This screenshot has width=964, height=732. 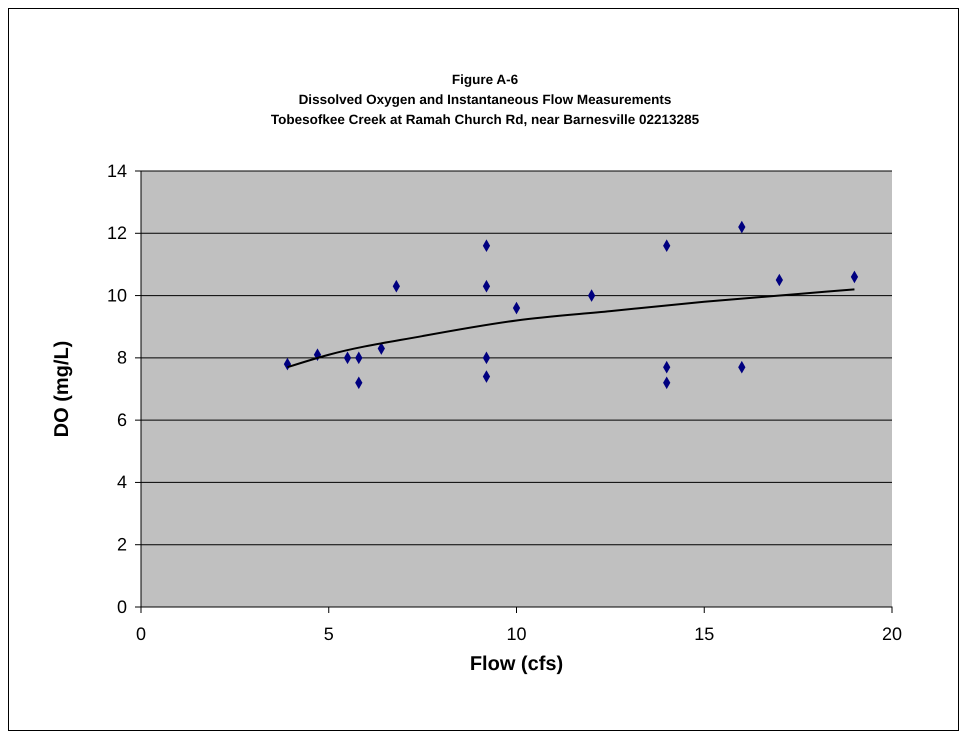 I want to click on x-tick-label: 20, so click(x=892, y=634).